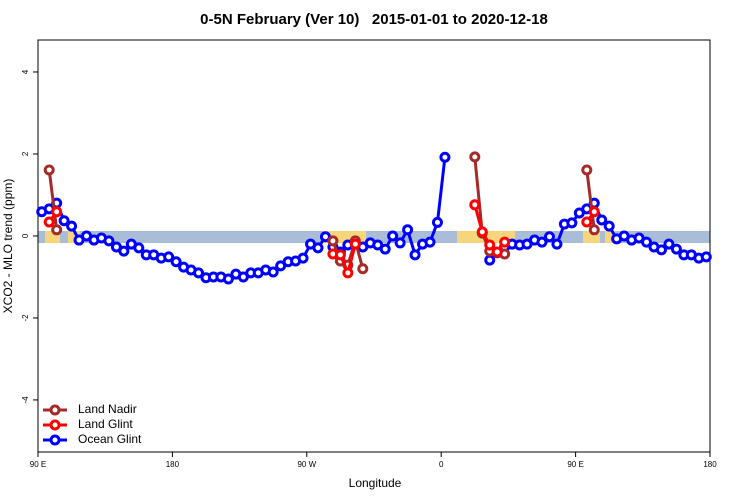 This screenshot has width=750, height=500. What do you see at coordinates (25, 318) in the screenshot?
I see `y-tick-label: -2` at bounding box center [25, 318].